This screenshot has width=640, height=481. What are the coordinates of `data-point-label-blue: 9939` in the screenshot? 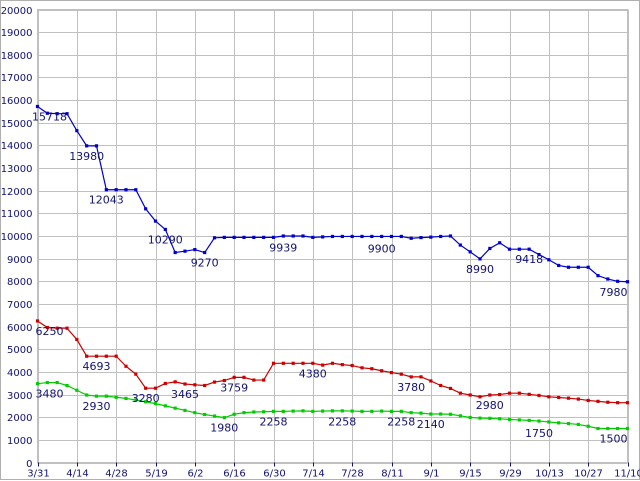 It's located at (283, 247).